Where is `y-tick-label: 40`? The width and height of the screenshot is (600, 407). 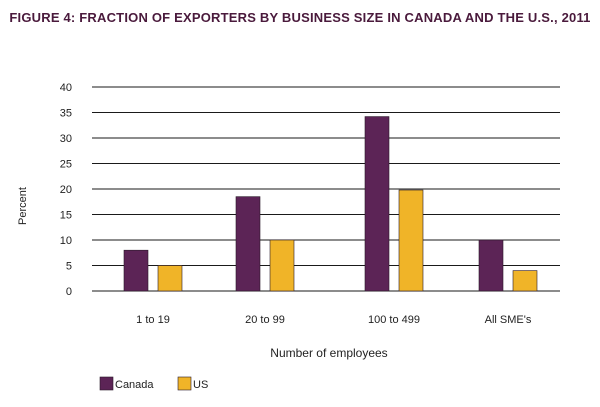 y-tick-label: 40 is located at coordinates (66, 88).